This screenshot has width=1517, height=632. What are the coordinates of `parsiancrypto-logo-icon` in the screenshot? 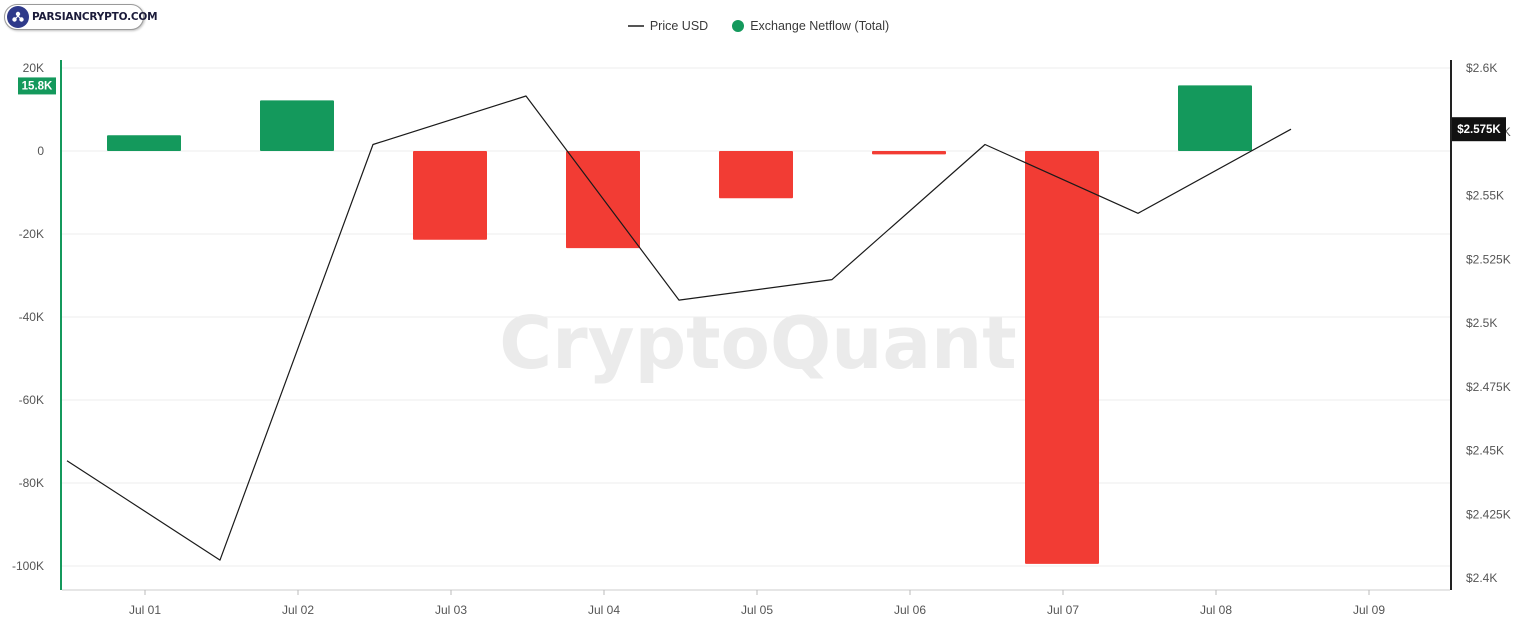 It's located at (18, 17).